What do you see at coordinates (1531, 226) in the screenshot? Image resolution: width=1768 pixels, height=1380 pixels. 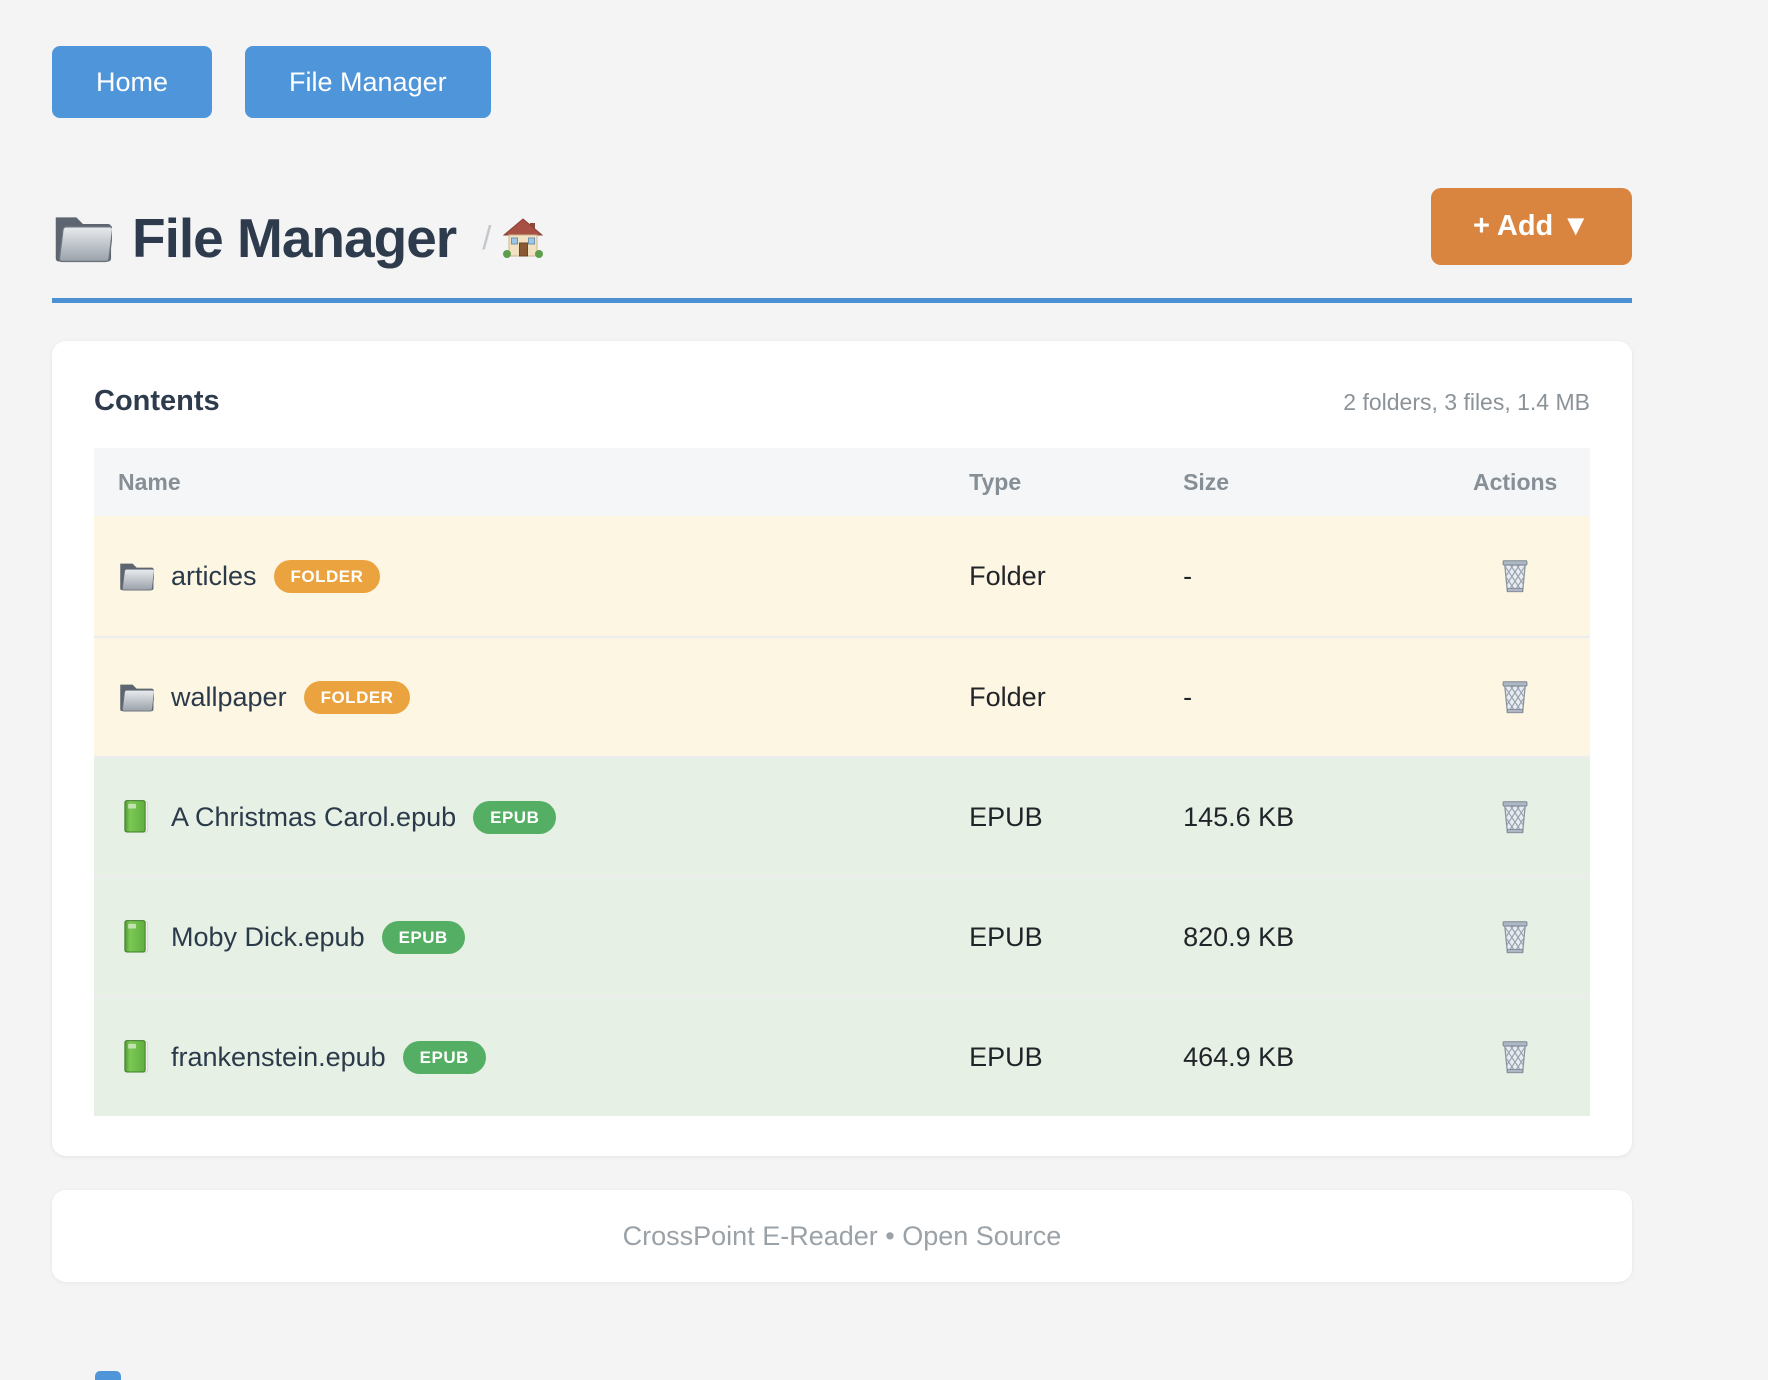 I see `add-button: + Add ▼` at bounding box center [1531, 226].